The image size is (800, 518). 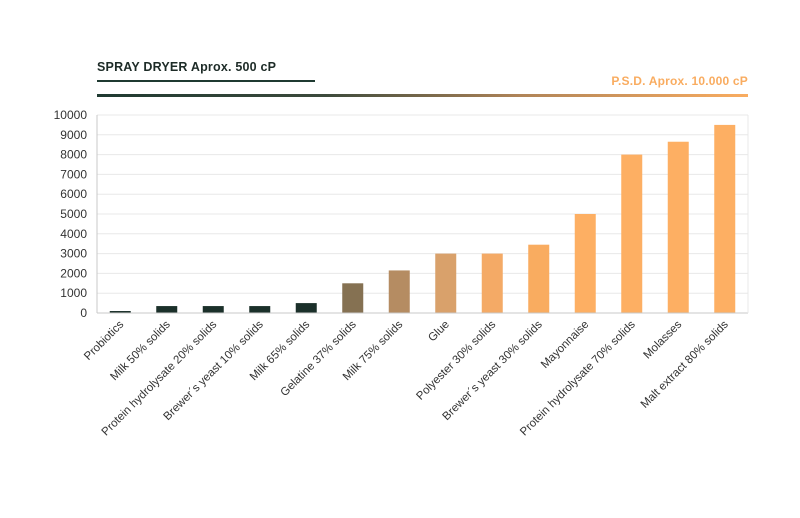 What do you see at coordinates (73, 273) in the screenshot?
I see `y-tick-label: 2000` at bounding box center [73, 273].